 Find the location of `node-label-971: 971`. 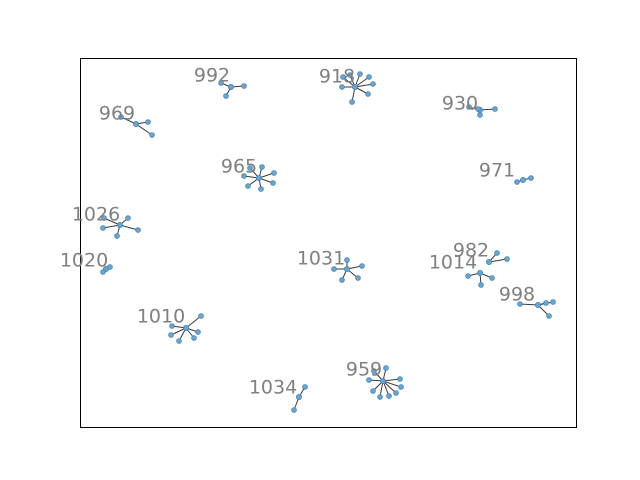

node-label-971: 971 is located at coordinates (497, 171).